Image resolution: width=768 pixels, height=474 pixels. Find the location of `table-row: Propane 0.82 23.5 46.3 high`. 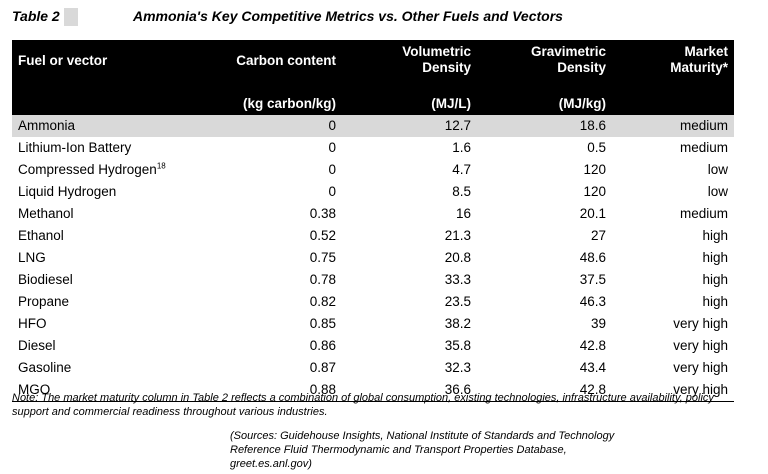

table-row: Propane 0.82 23.5 46.3 high is located at coordinates (373, 302).